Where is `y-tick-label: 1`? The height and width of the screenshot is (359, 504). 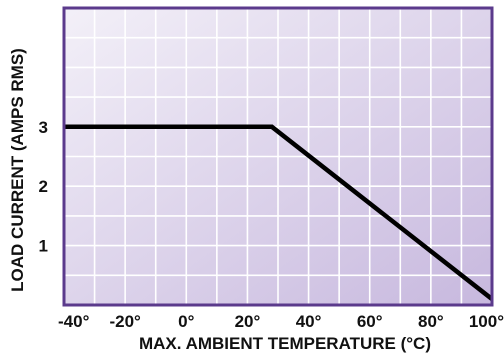 y-tick-label: 1 is located at coordinates (43, 246).